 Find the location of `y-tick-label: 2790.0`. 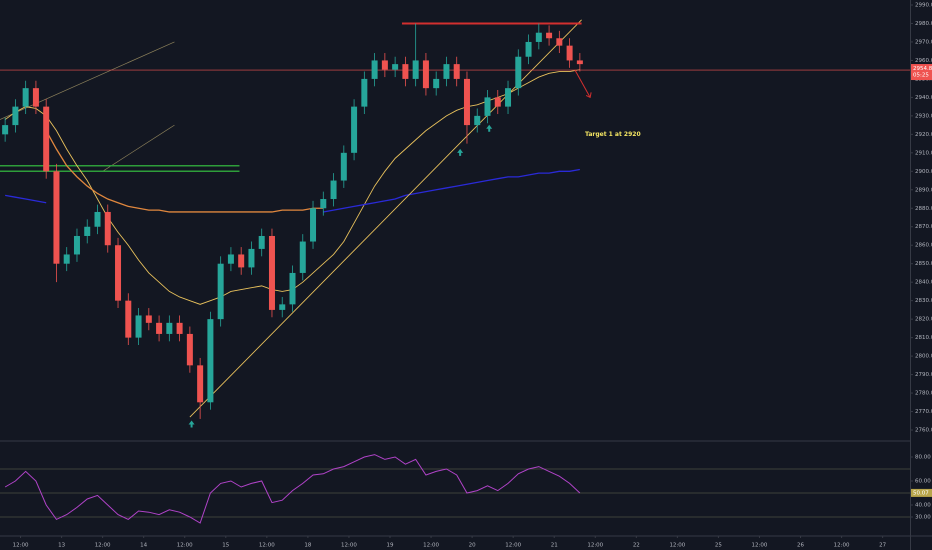

y-tick-label: 2790.0 is located at coordinates (923, 375).